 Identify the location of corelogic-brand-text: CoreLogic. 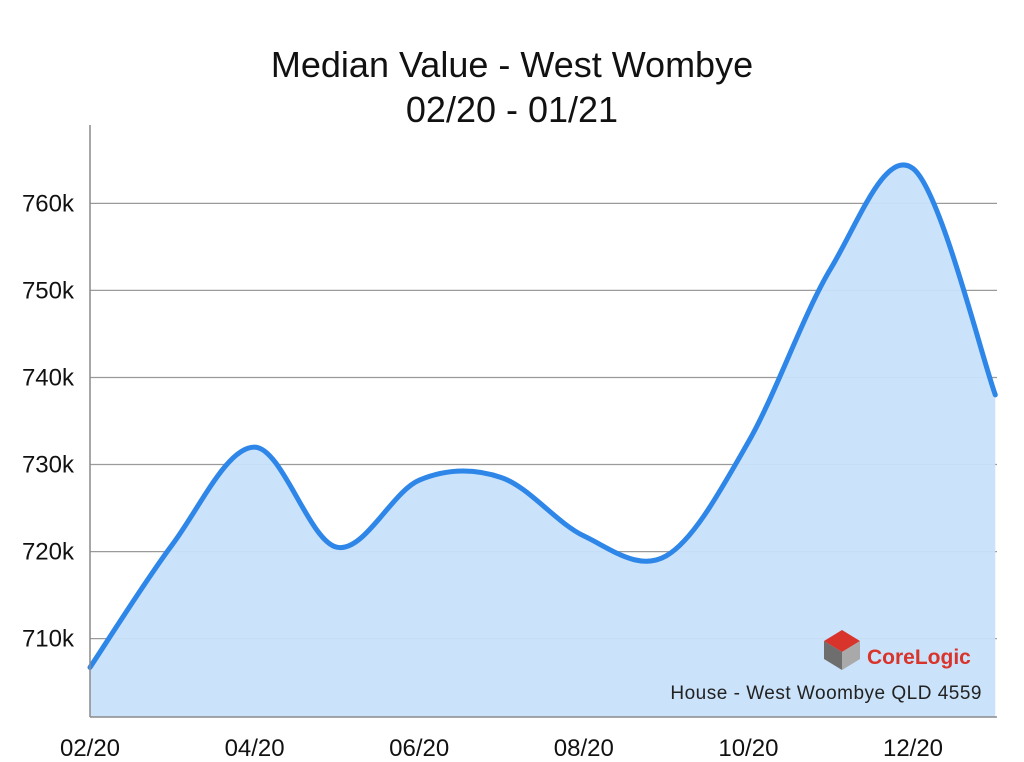
(919, 657).